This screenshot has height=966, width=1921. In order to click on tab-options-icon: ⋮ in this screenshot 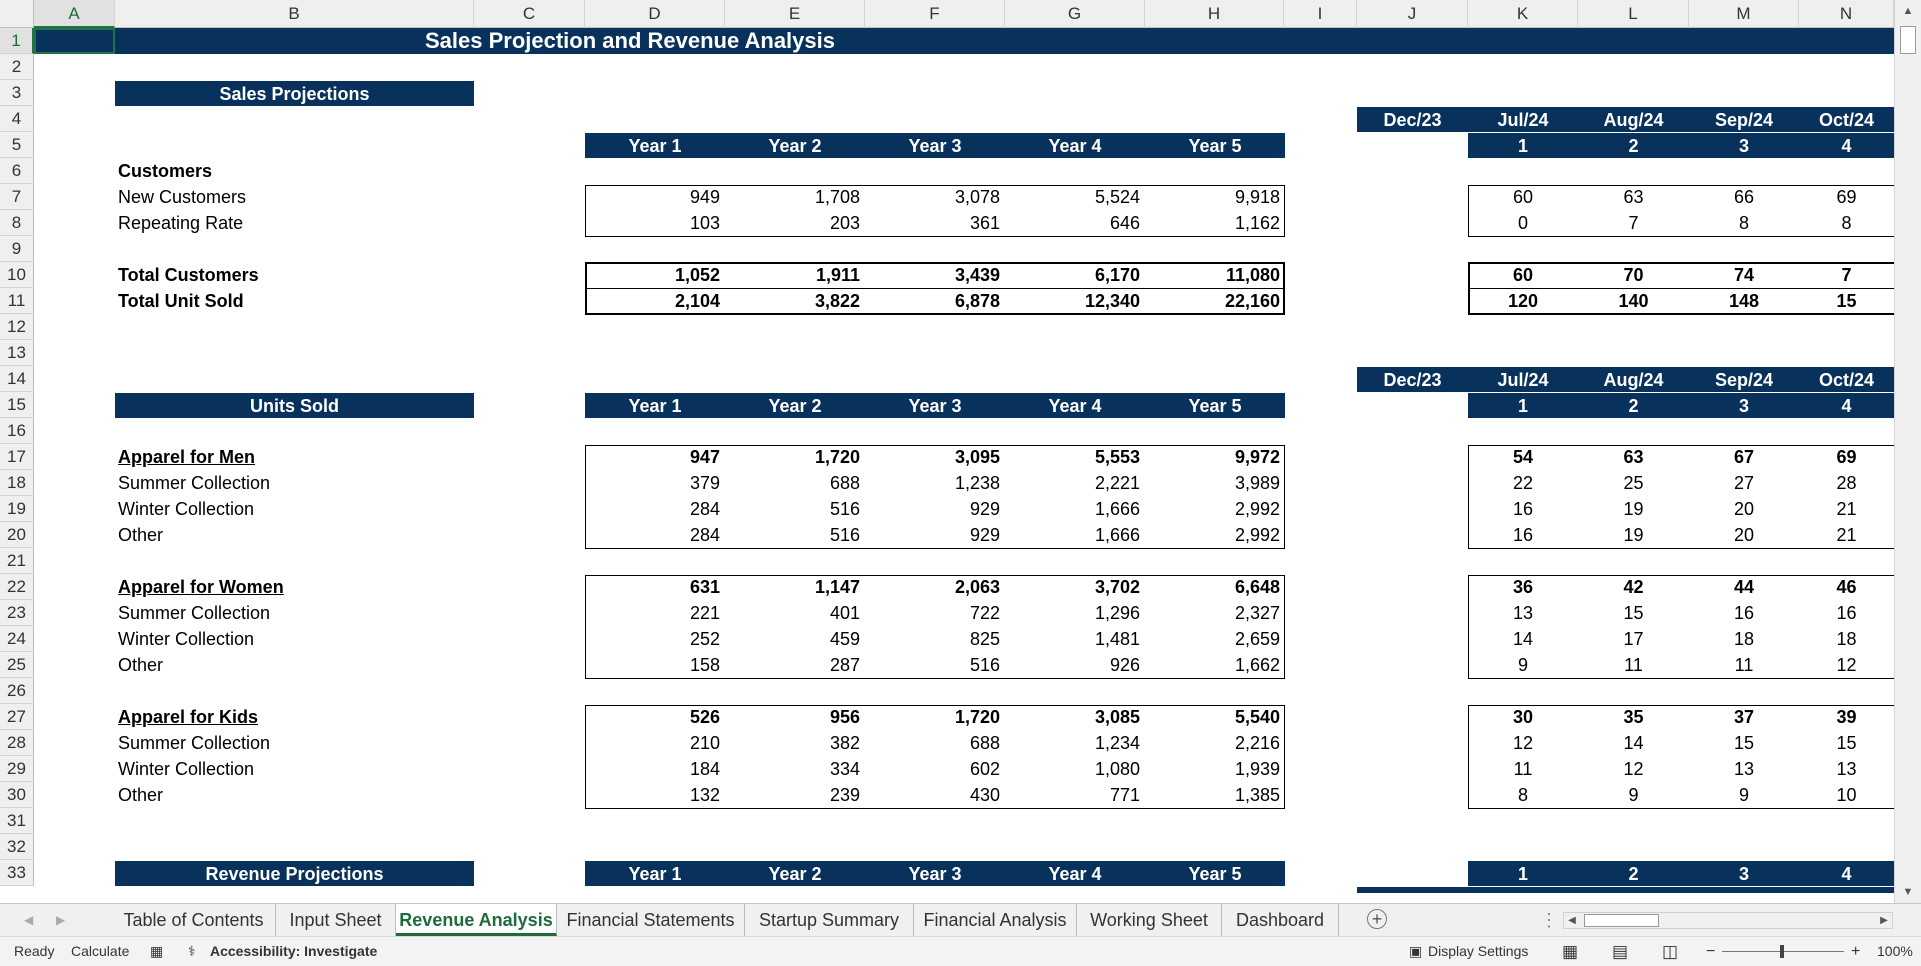, I will do `click(1549, 920)`.